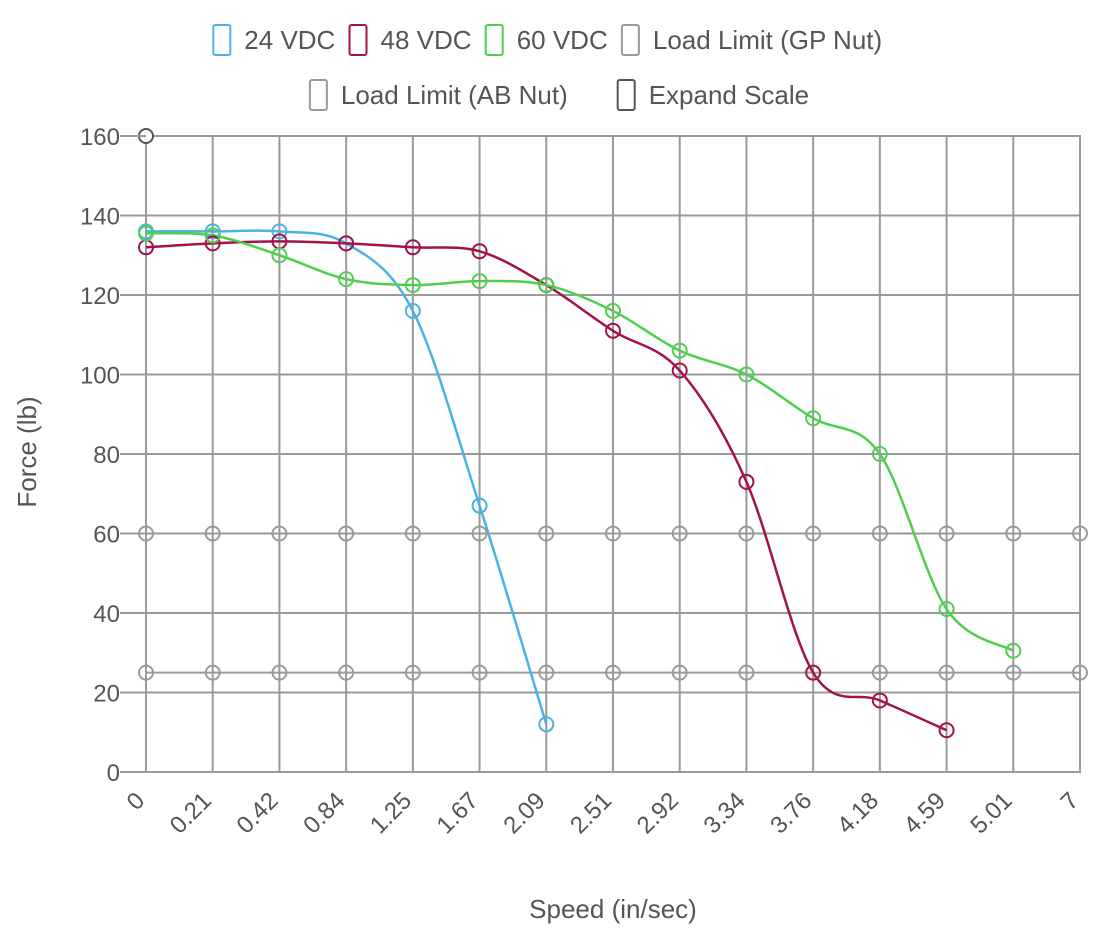  Describe the element at coordinates (106, 694) in the screenshot. I see `y-tick-label: 20` at that location.